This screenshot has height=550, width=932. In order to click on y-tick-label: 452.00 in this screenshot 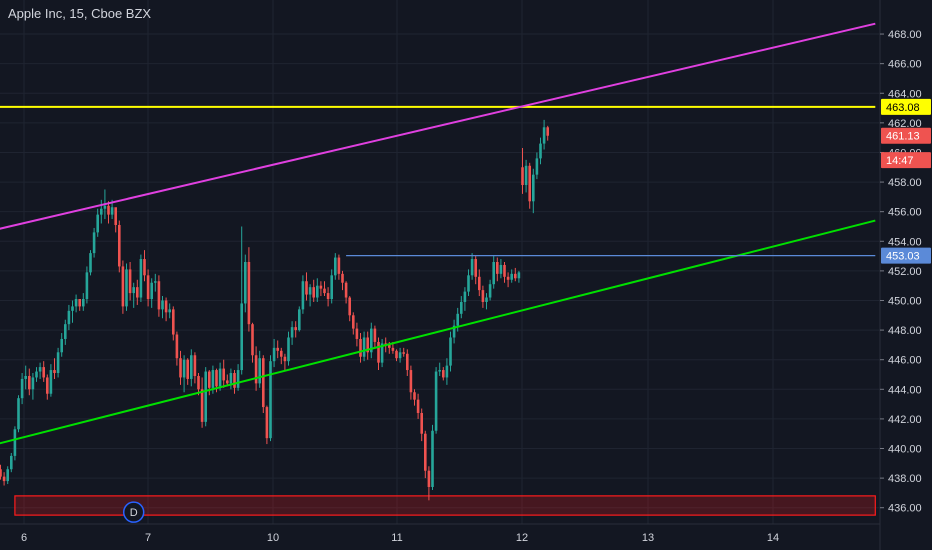, I will do `click(905, 272)`.